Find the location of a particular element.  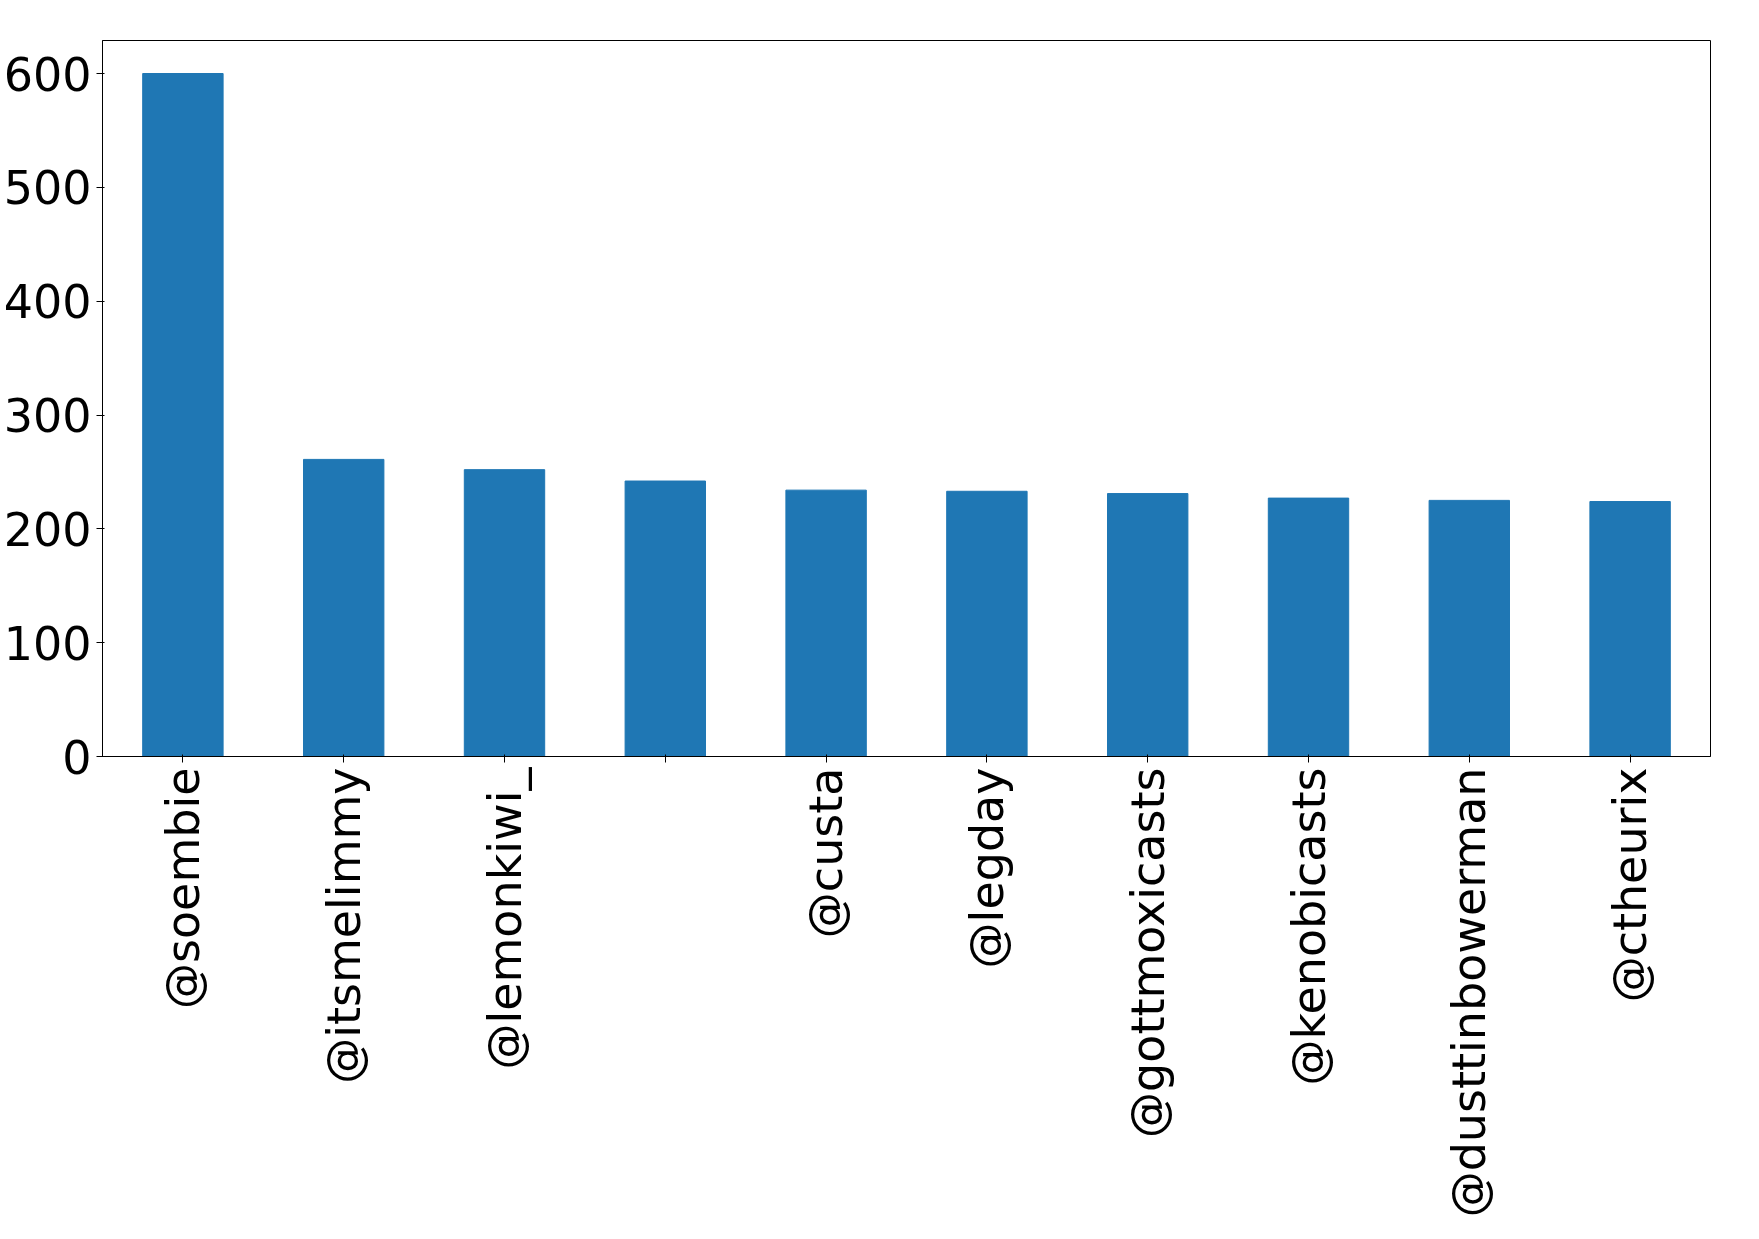

x-tick-label: @legday is located at coordinates (986, 868).